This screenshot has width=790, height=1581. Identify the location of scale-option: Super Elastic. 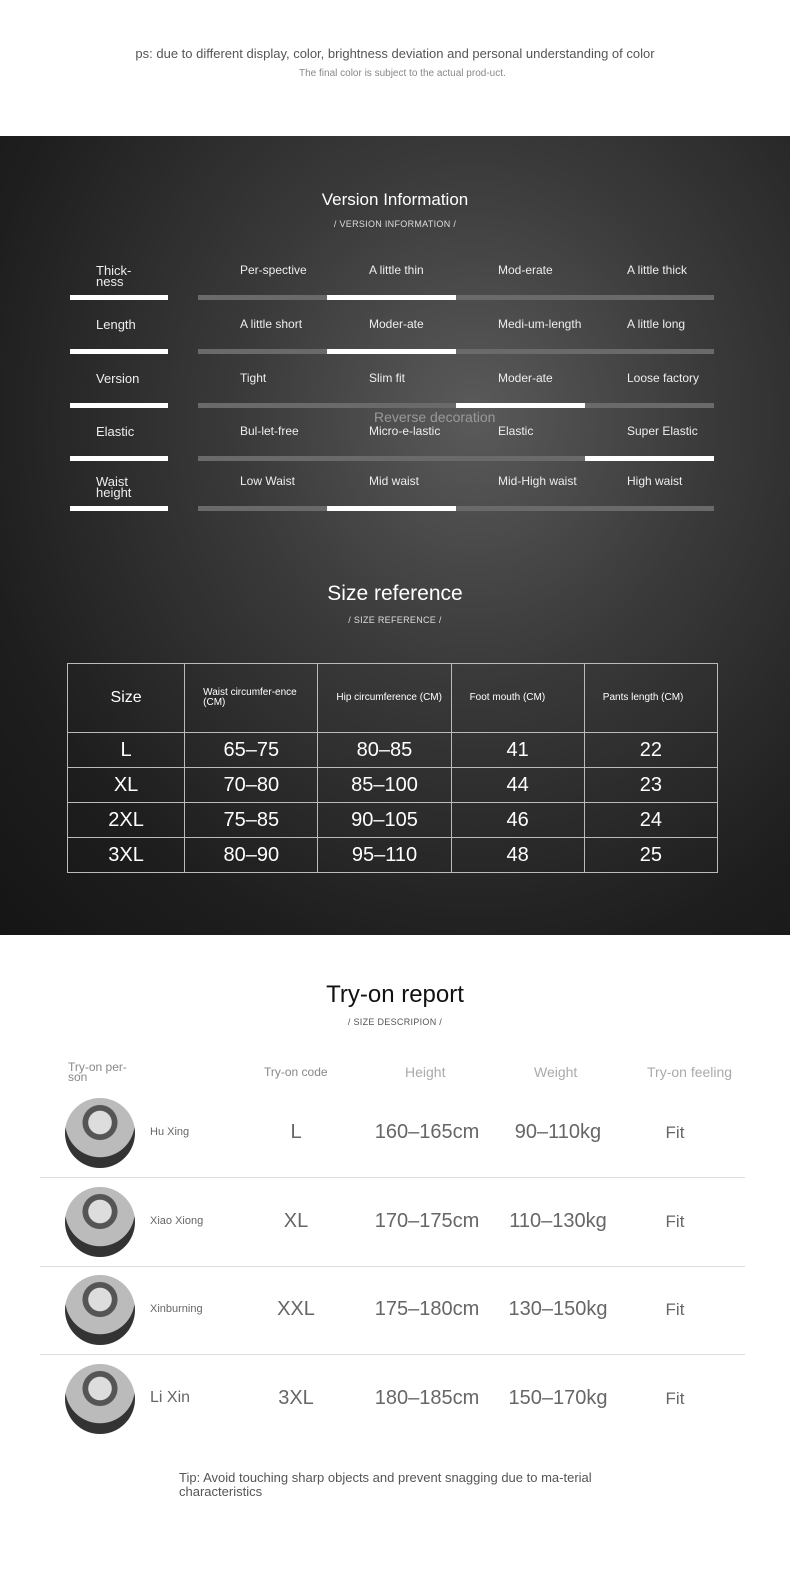
(662, 431).